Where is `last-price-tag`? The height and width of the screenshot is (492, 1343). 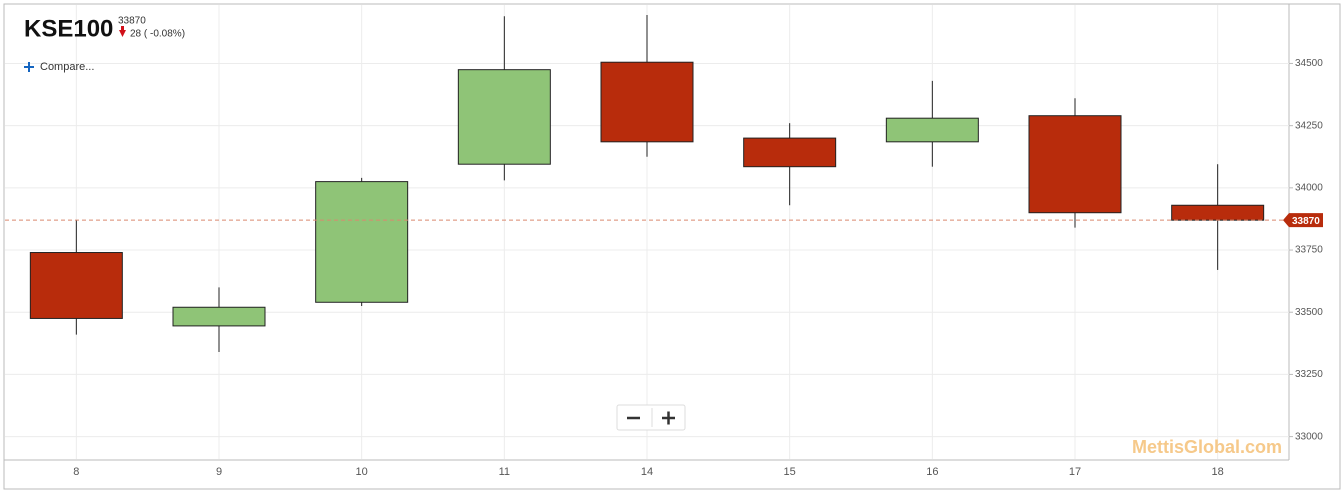
last-price-tag is located at coordinates (1303, 220).